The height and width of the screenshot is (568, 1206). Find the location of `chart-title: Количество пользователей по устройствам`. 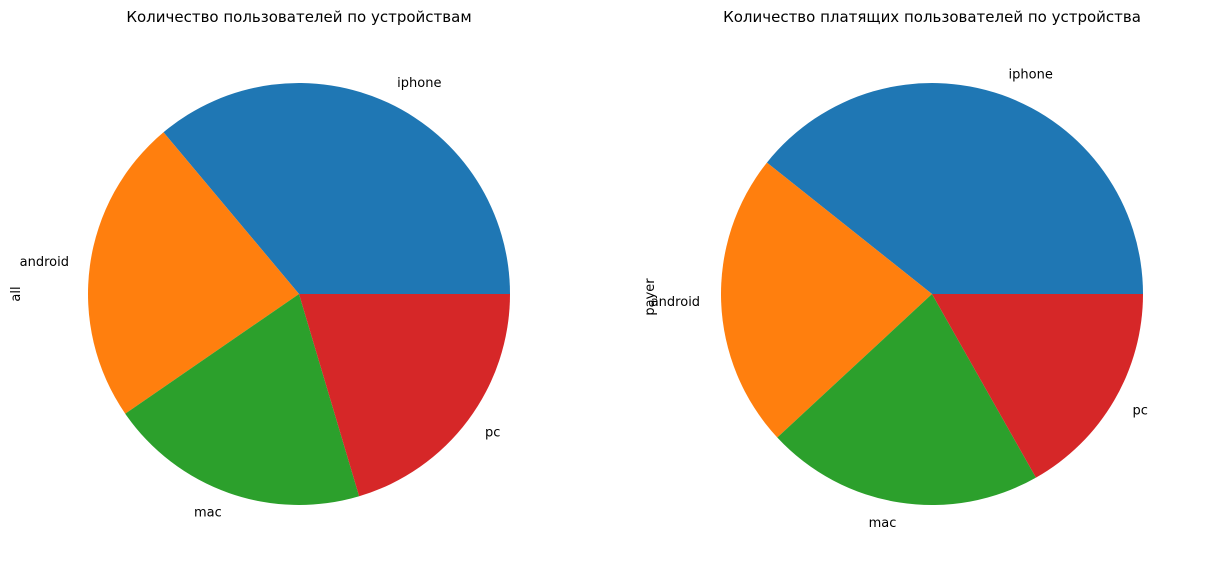

chart-title: Количество пользователей по устройствам is located at coordinates (298, 17).